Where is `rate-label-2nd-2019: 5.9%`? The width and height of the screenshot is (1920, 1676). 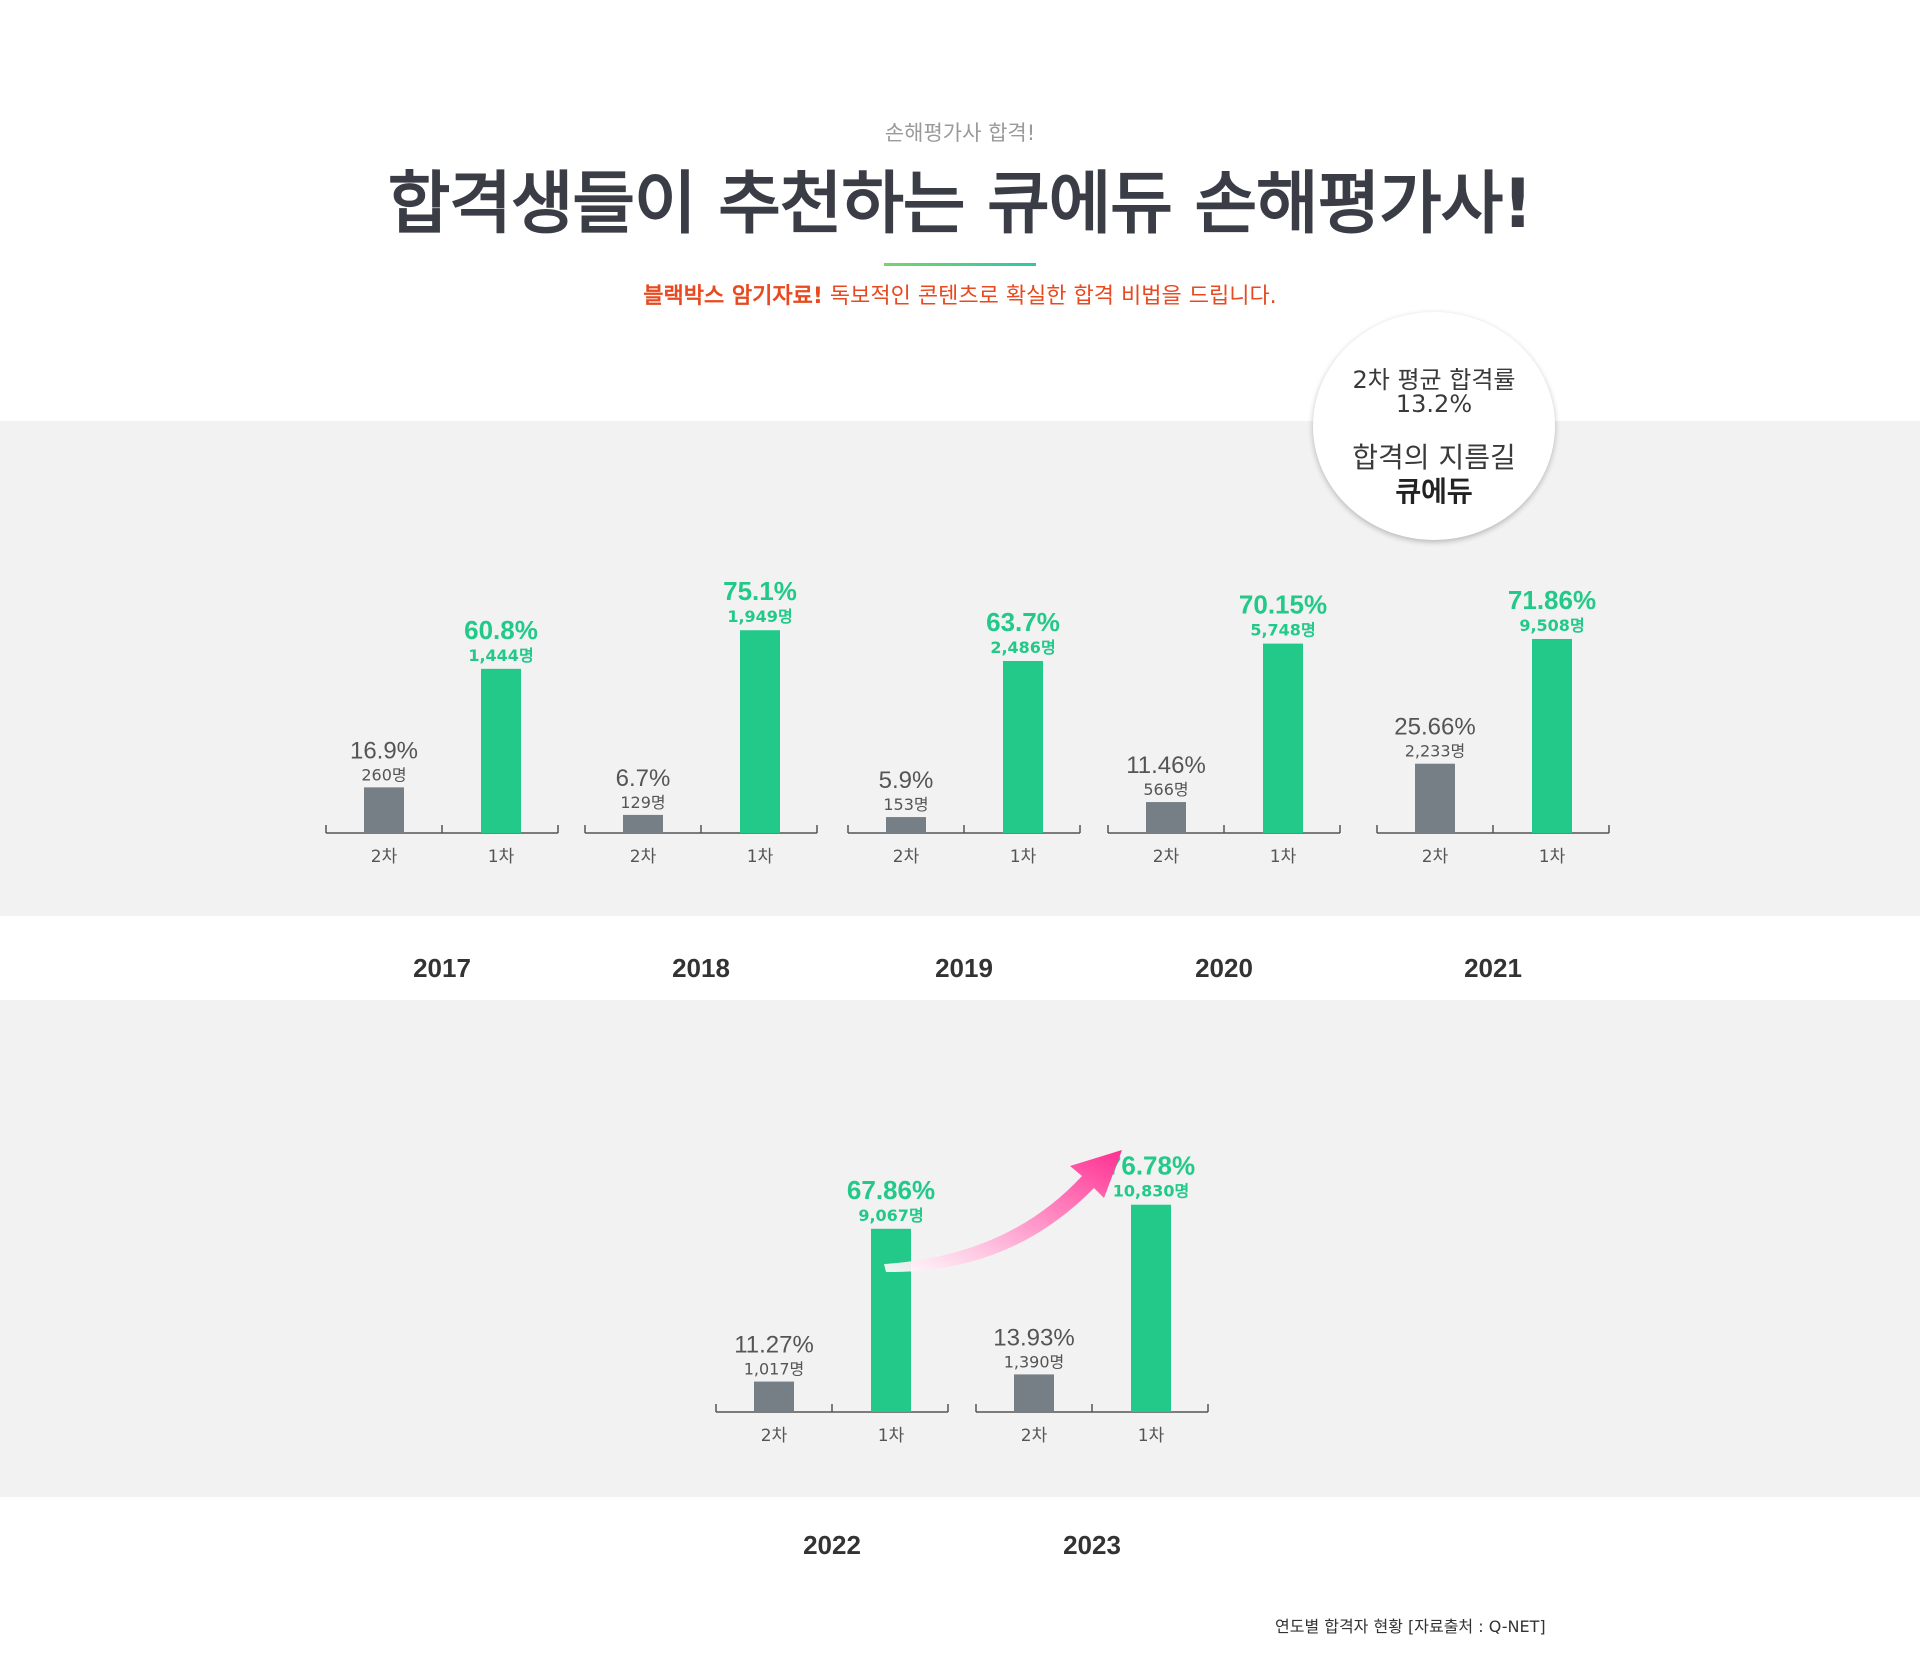 rate-label-2nd-2019: 5.9% is located at coordinates (906, 780).